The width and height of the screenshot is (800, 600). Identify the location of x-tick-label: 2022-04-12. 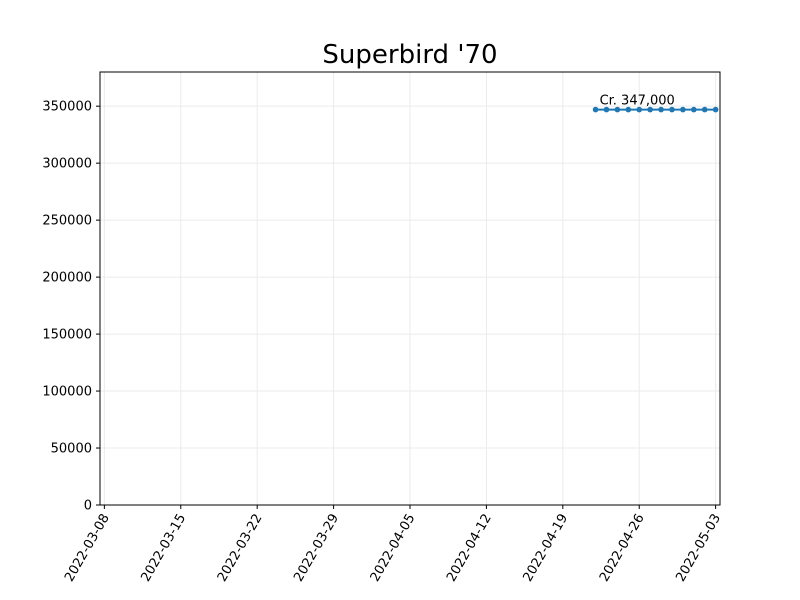
(469, 548).